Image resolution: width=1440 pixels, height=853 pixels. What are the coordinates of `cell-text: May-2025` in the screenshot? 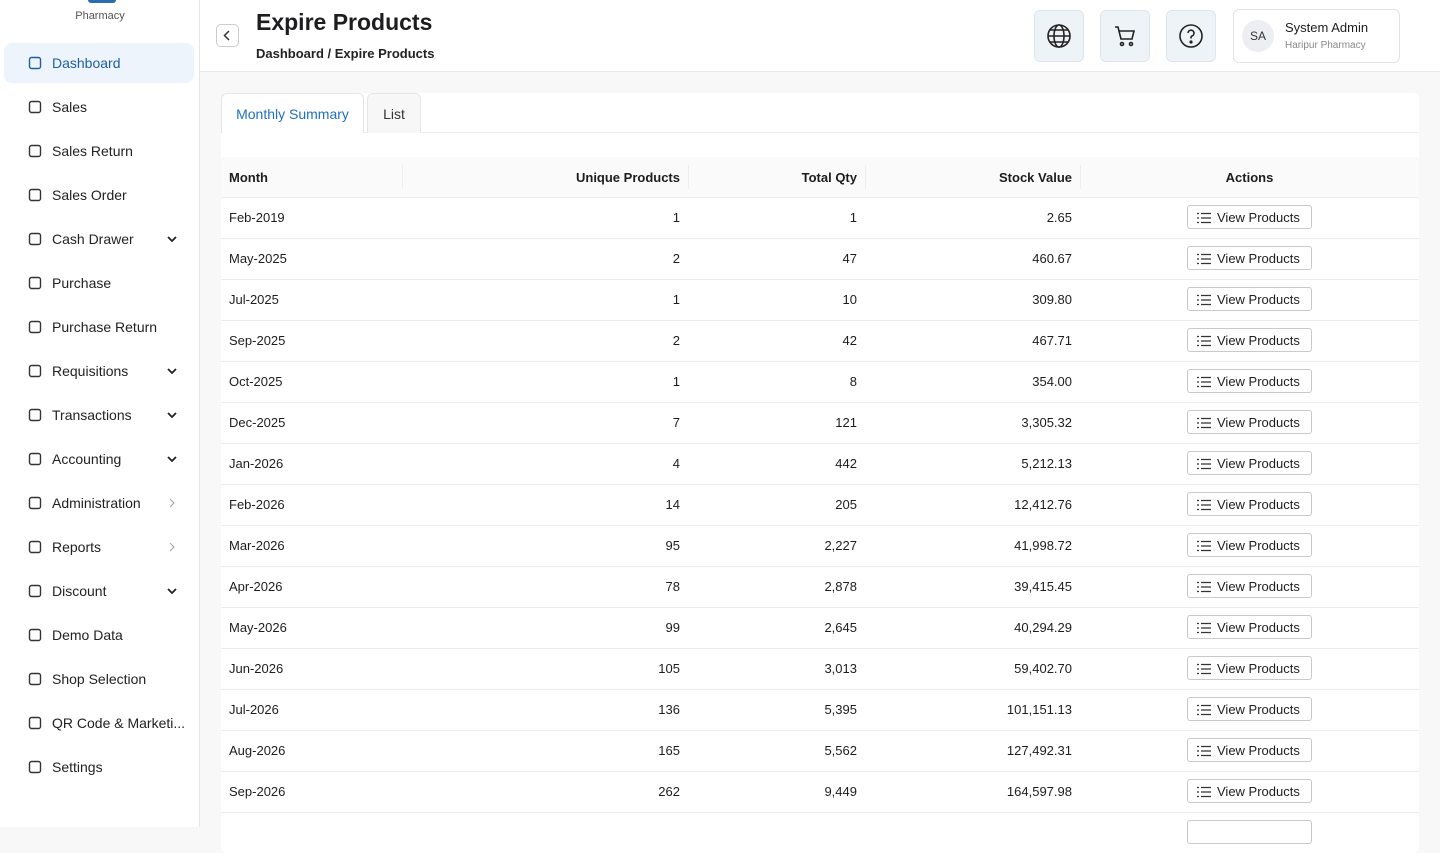 It's located at (258, 258).